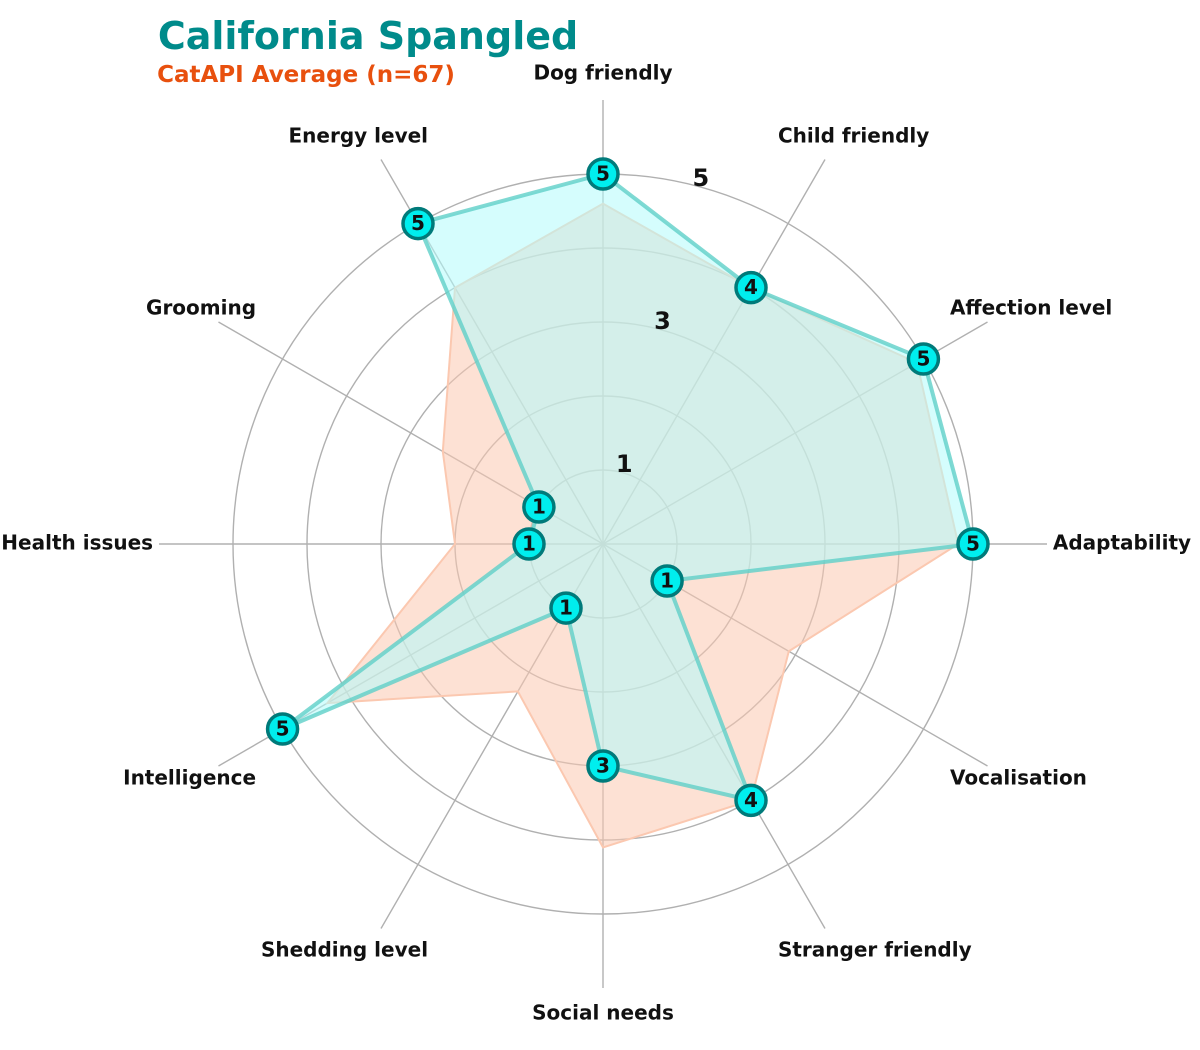 This screenshot has width=1200, height=1050. Describe the element at coordinates (77, 543) in the screenshot. I see `axis-label: Health issues` at that location.